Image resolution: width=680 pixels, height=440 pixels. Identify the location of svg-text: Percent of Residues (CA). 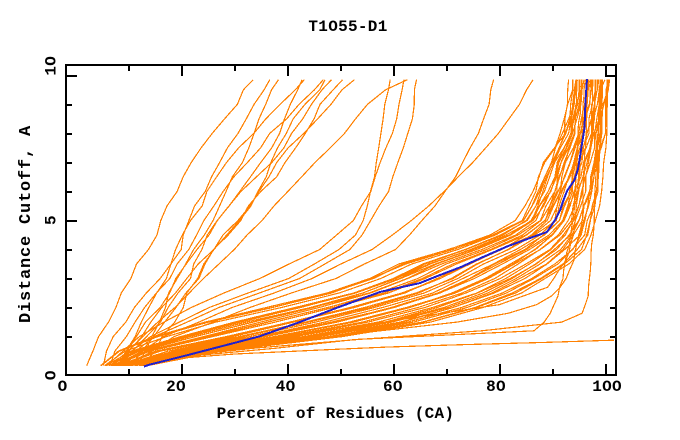
(336, 414).